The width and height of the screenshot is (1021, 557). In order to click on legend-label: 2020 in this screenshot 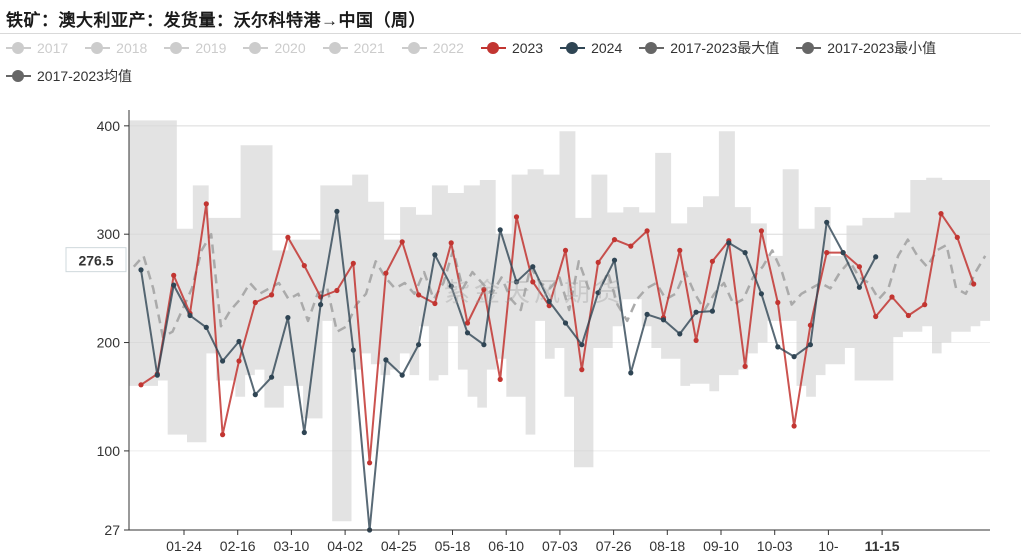, I will do `click(290, 48)`.